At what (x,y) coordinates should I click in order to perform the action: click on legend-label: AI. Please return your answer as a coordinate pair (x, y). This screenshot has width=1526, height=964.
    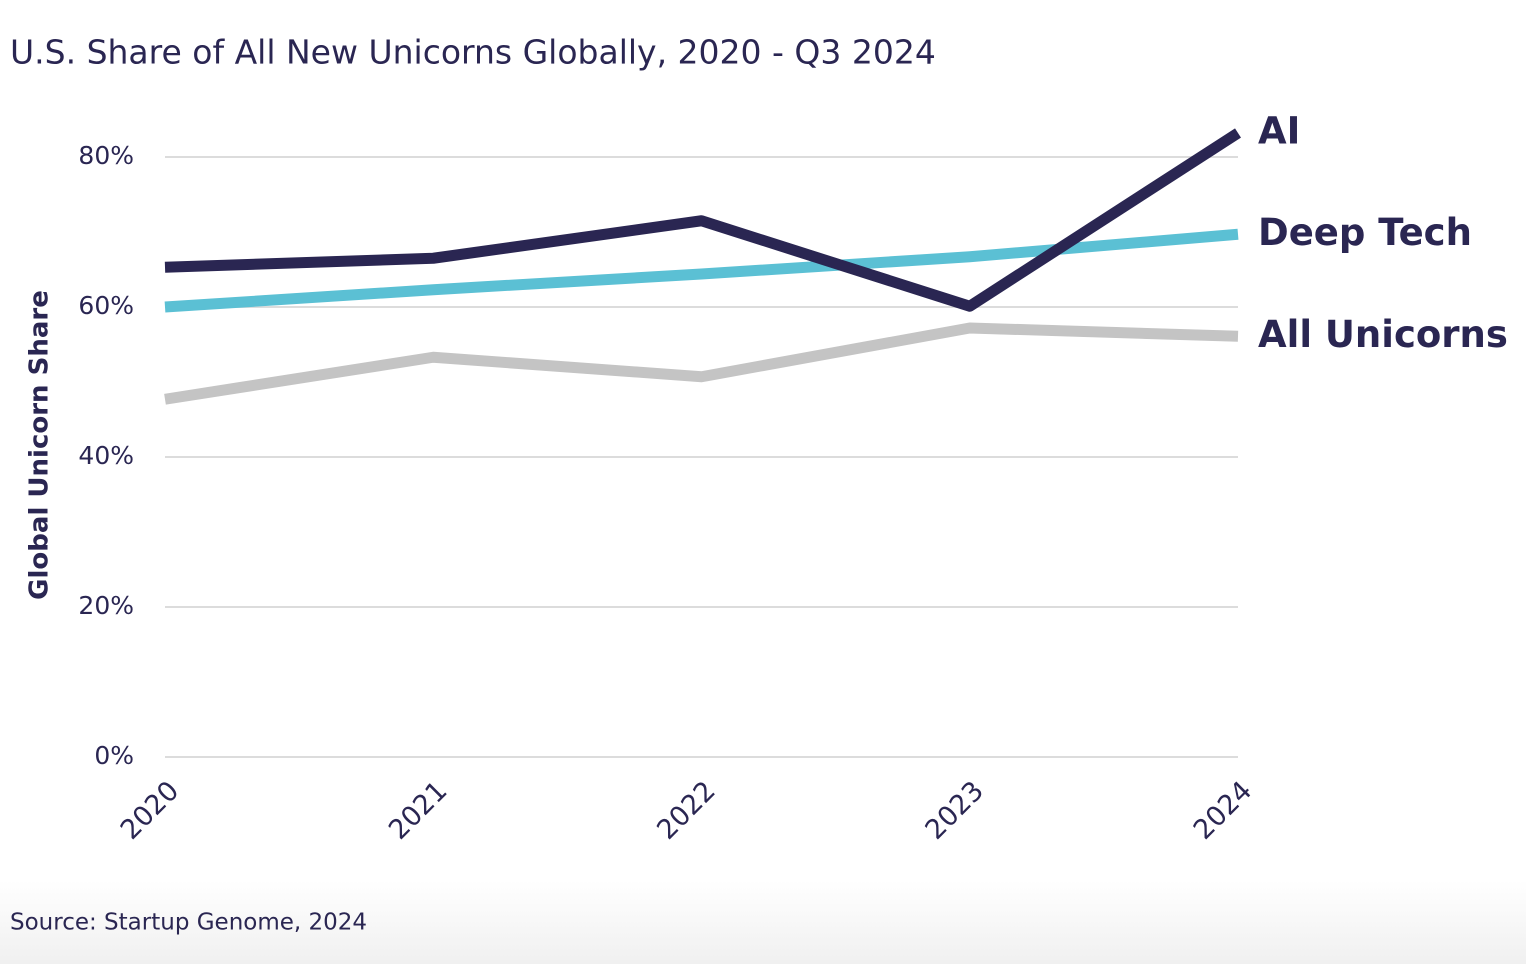
    Looking at the image, I should click on (1279, 131).